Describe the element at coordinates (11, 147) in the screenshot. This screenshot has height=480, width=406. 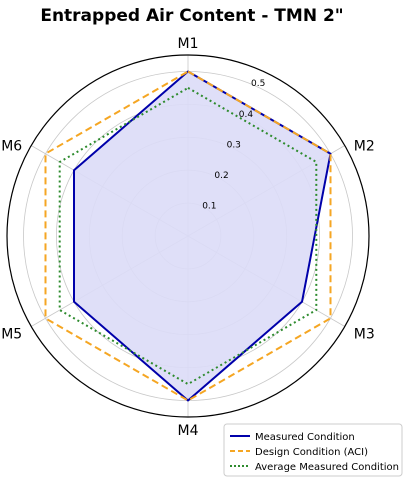
I see `category-label-M6: M6` at that location.